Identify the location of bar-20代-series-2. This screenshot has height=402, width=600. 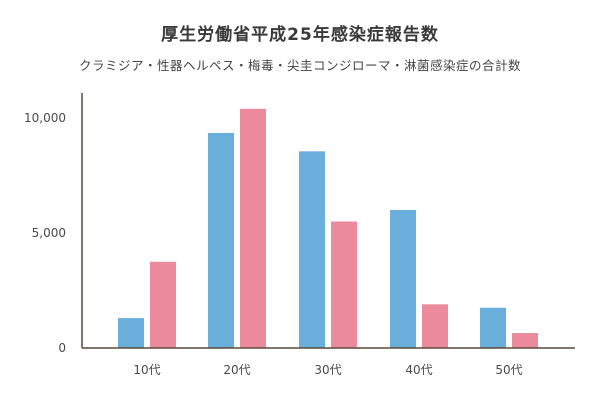
(253, 228).